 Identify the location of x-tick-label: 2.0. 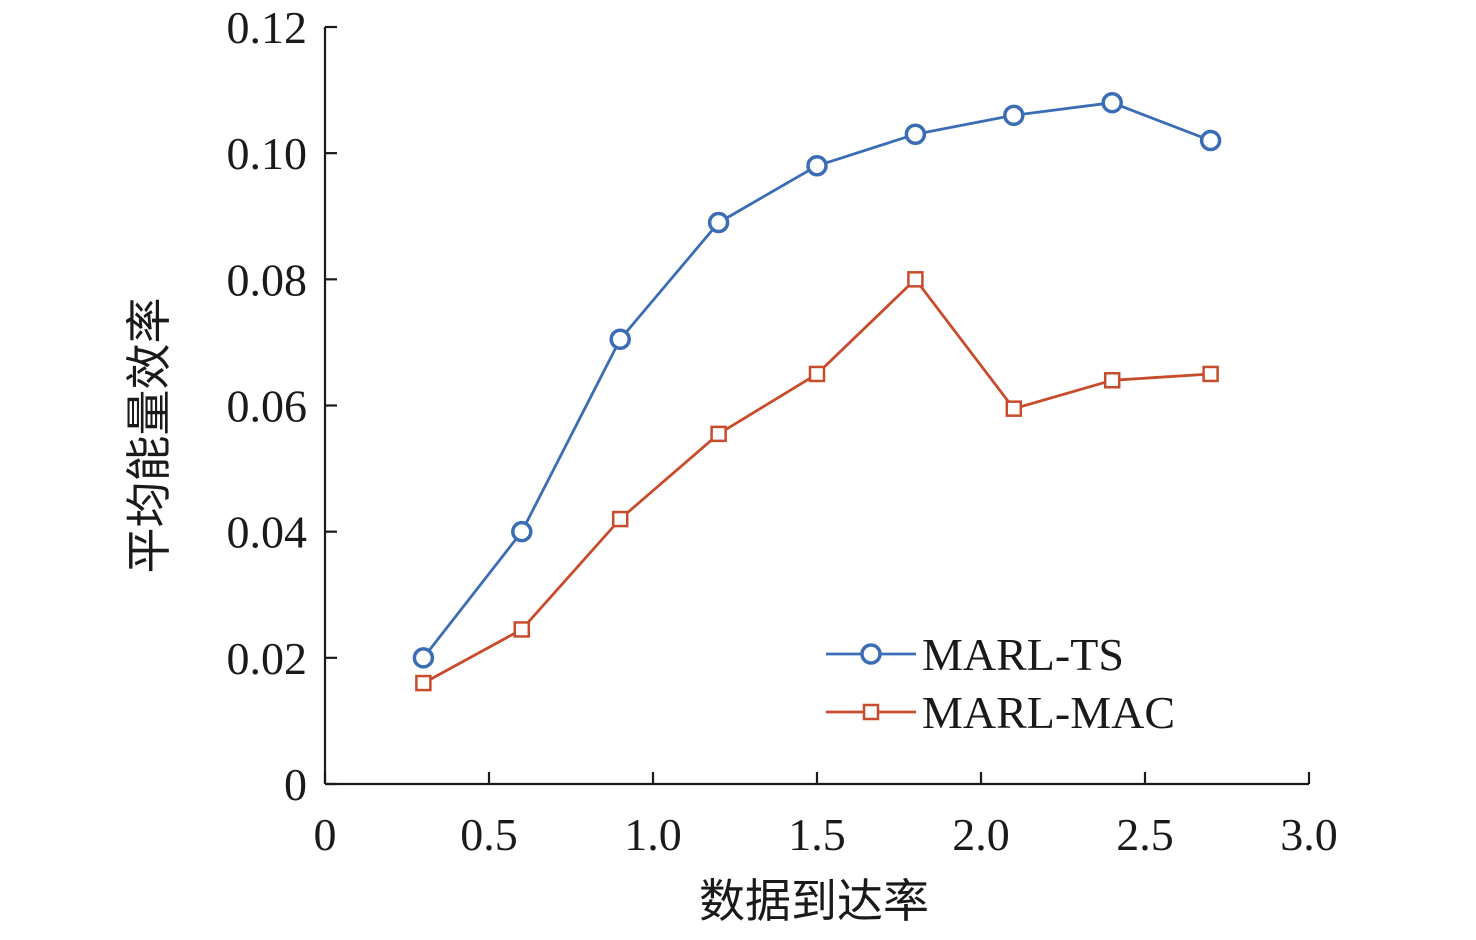
(981, 834).